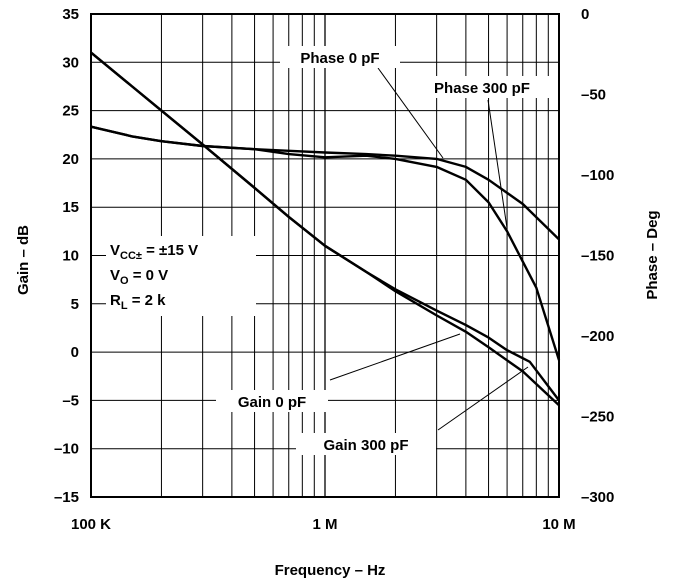 The height and width of the screenshot is (584, 673). I want to click on left-axis-ticks: 35 30 25 20 15 10 5 0 –5 –10 –15, so click(66, 256).